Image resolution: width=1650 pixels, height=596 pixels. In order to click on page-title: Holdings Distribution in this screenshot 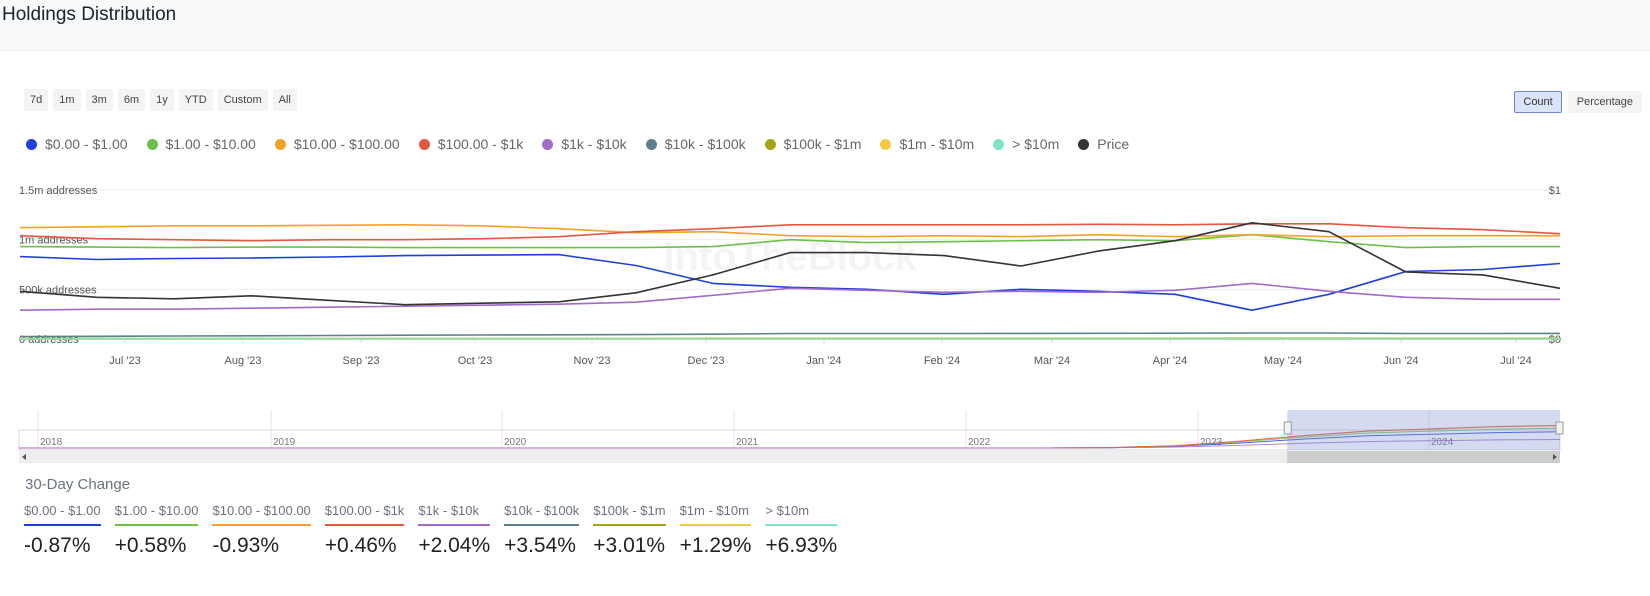, I will do `click(89, 14)`.